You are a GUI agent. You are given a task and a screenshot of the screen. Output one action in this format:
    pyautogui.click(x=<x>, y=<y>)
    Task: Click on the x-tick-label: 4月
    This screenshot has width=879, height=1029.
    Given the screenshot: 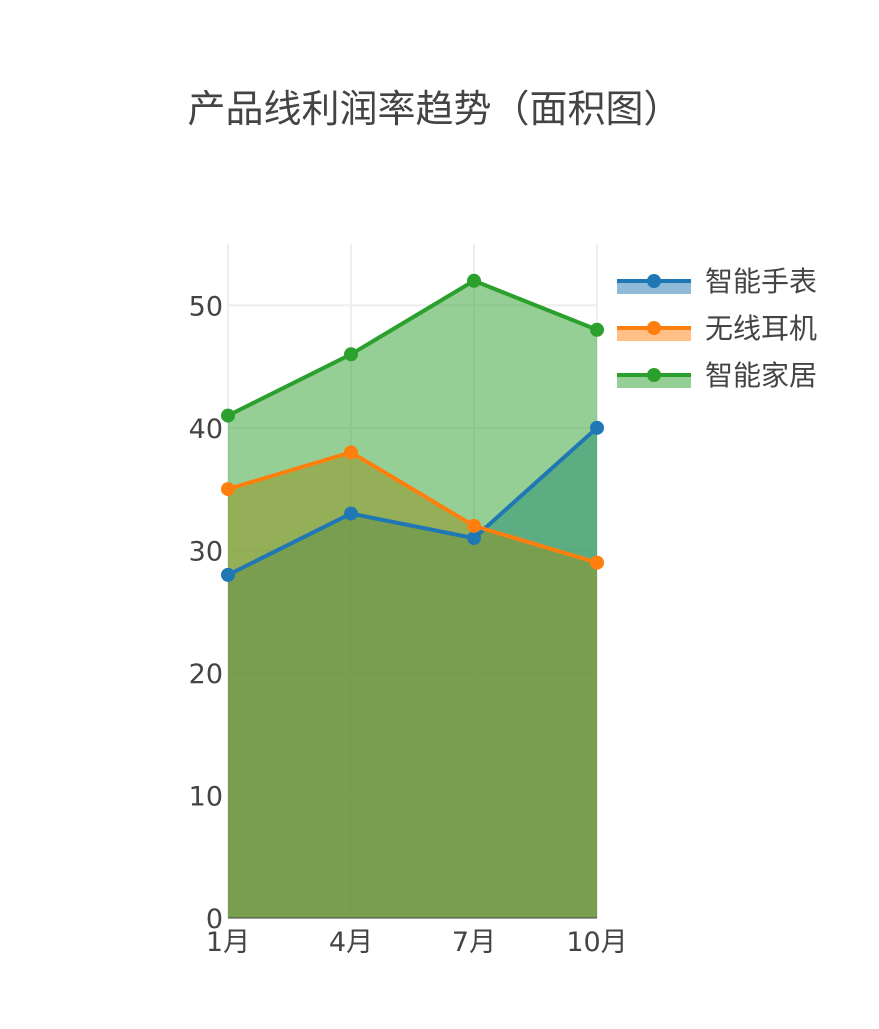 What is the action you would take?
    pyautogui.click(x=351, y=942)
    